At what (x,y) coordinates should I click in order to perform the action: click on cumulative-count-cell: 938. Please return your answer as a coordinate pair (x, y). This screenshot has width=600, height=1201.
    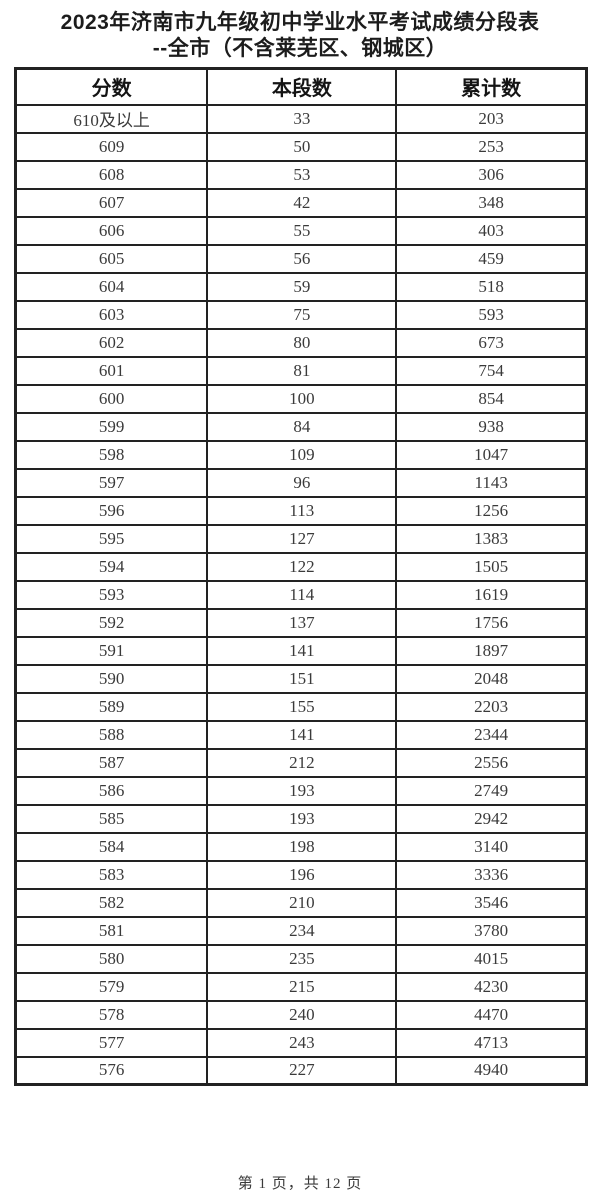
    Looking at the image, I should click on (491, 426).